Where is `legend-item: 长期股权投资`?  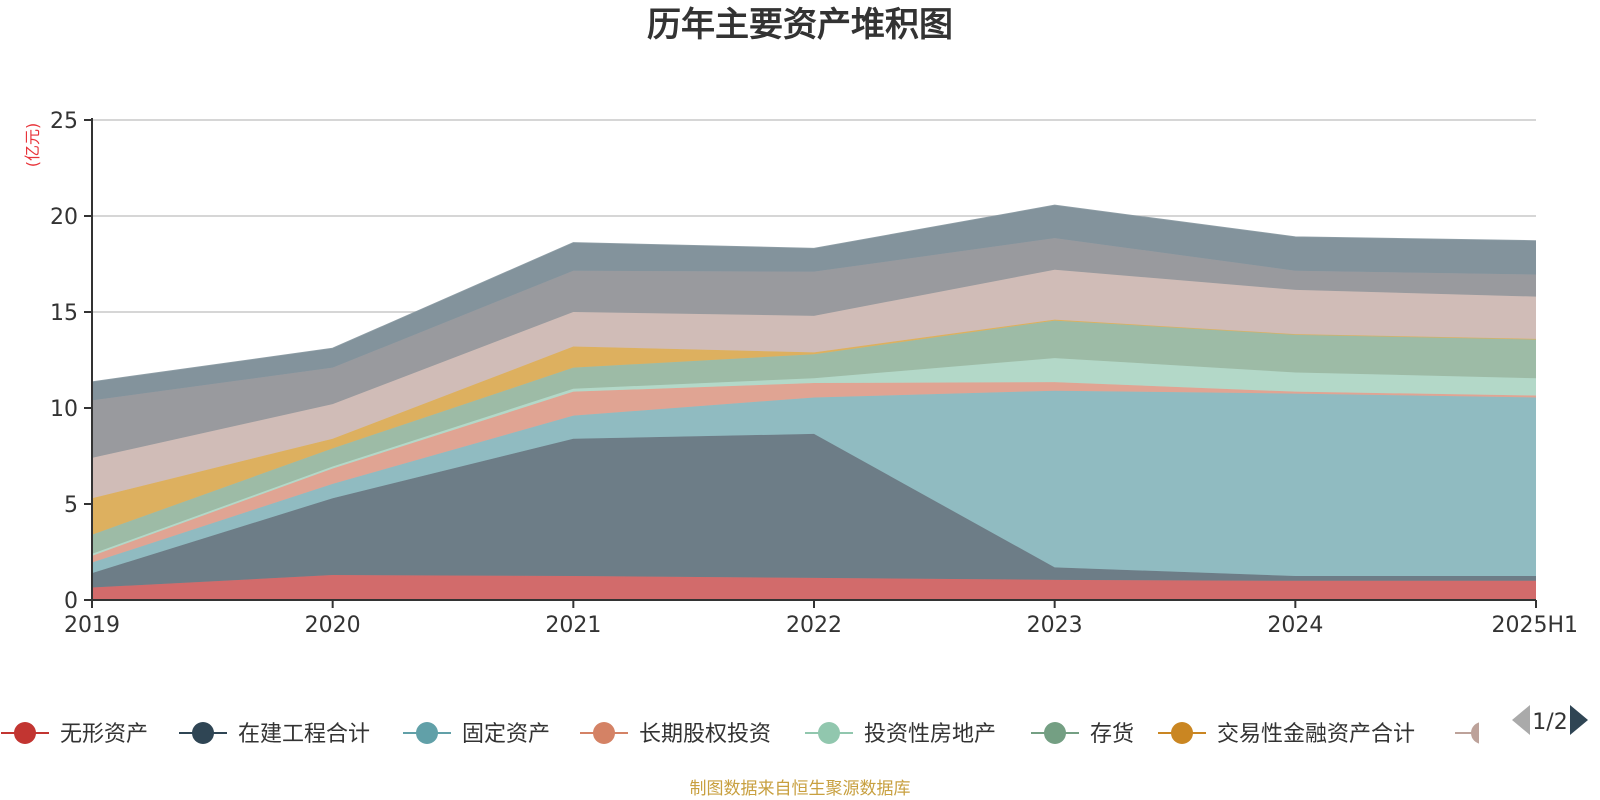 legend-item: 长期股权投资 is located at coordinates (675, 734).